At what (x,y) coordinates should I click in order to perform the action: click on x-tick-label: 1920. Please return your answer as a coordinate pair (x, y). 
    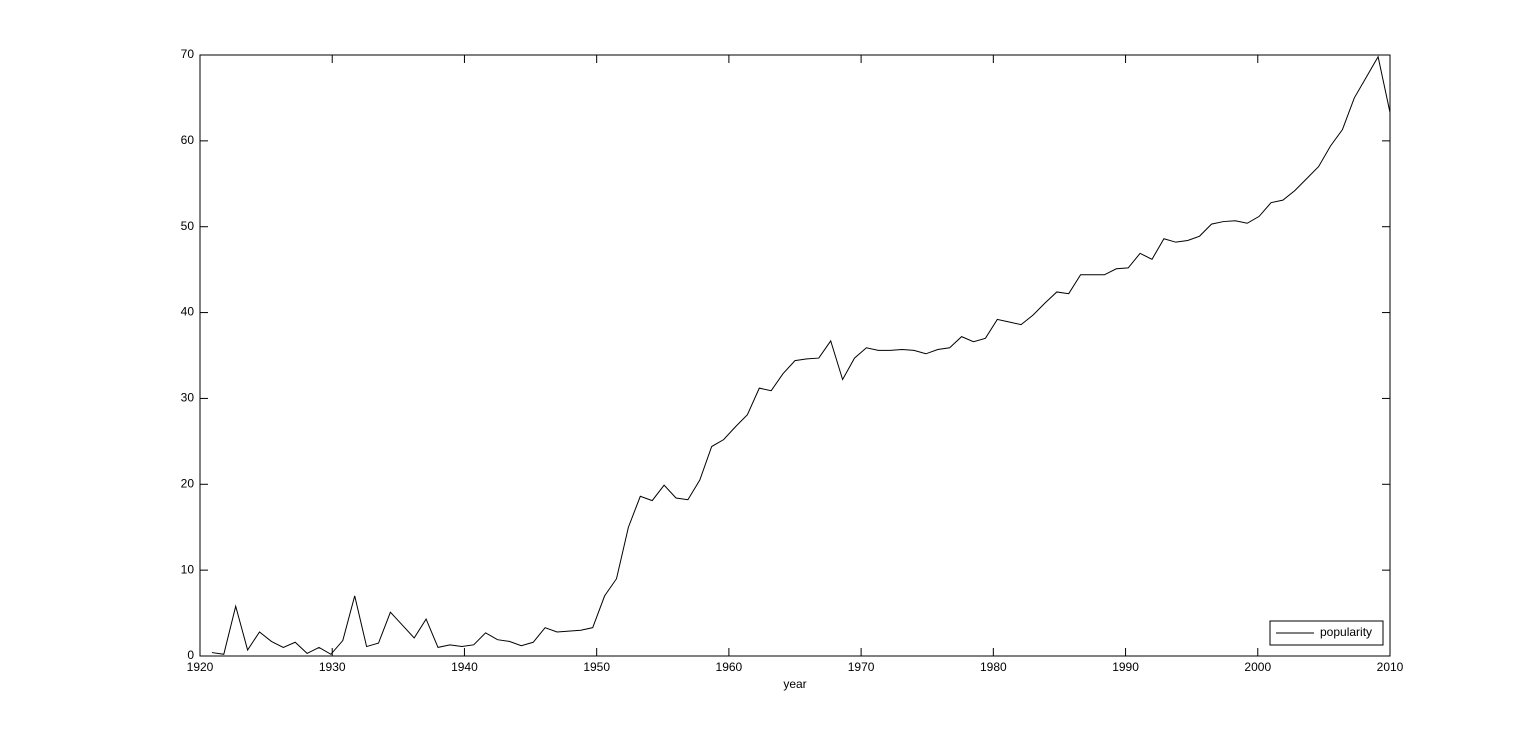
    Looking at the image, I should click on (200, 667).